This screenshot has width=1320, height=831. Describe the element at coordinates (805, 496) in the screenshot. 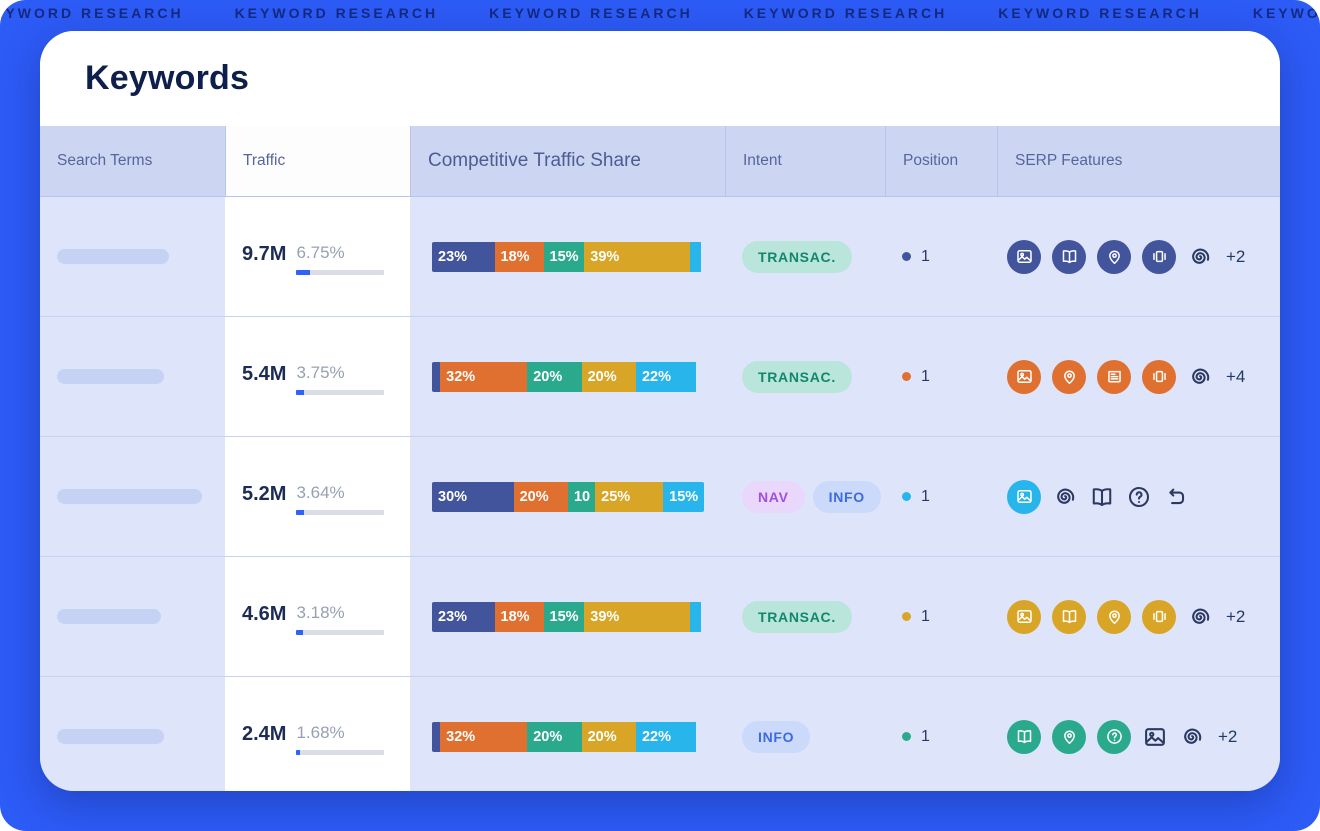

I see `intent-cell: NAV INFO` at that location.